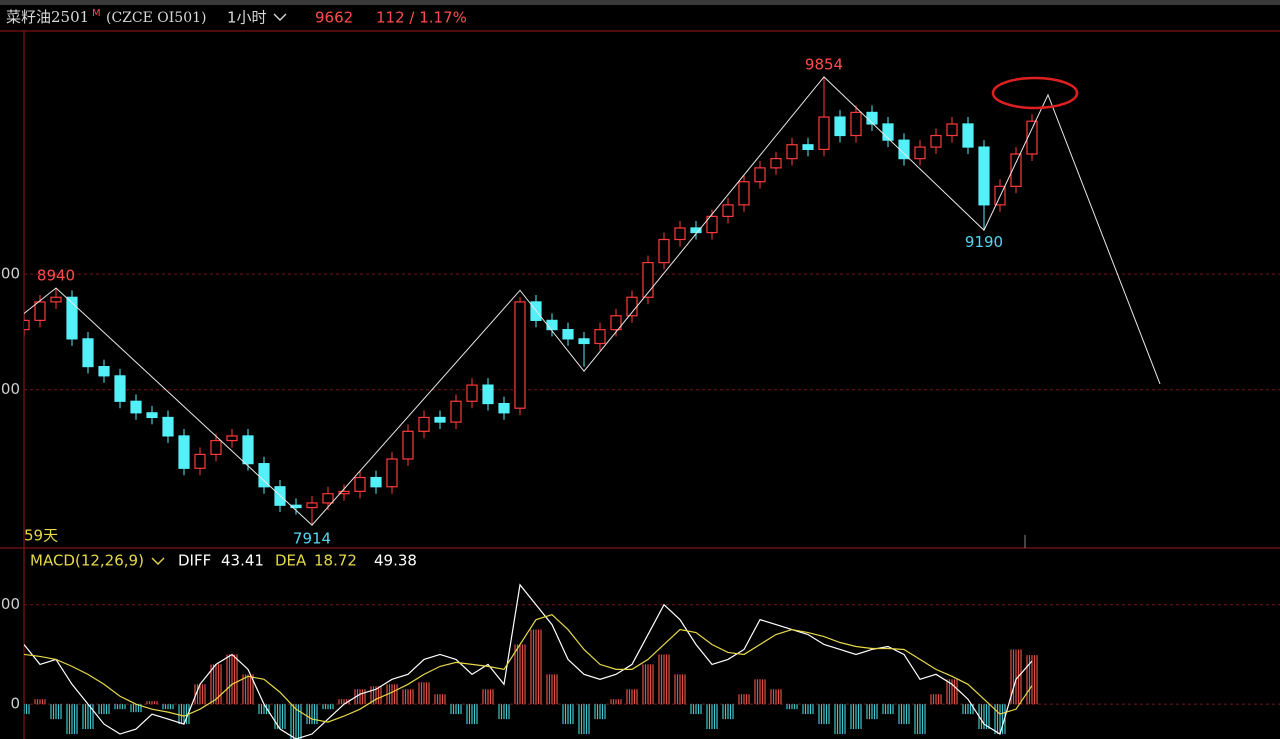  I want to click on diff-value: 43.41, so click(242, 561).